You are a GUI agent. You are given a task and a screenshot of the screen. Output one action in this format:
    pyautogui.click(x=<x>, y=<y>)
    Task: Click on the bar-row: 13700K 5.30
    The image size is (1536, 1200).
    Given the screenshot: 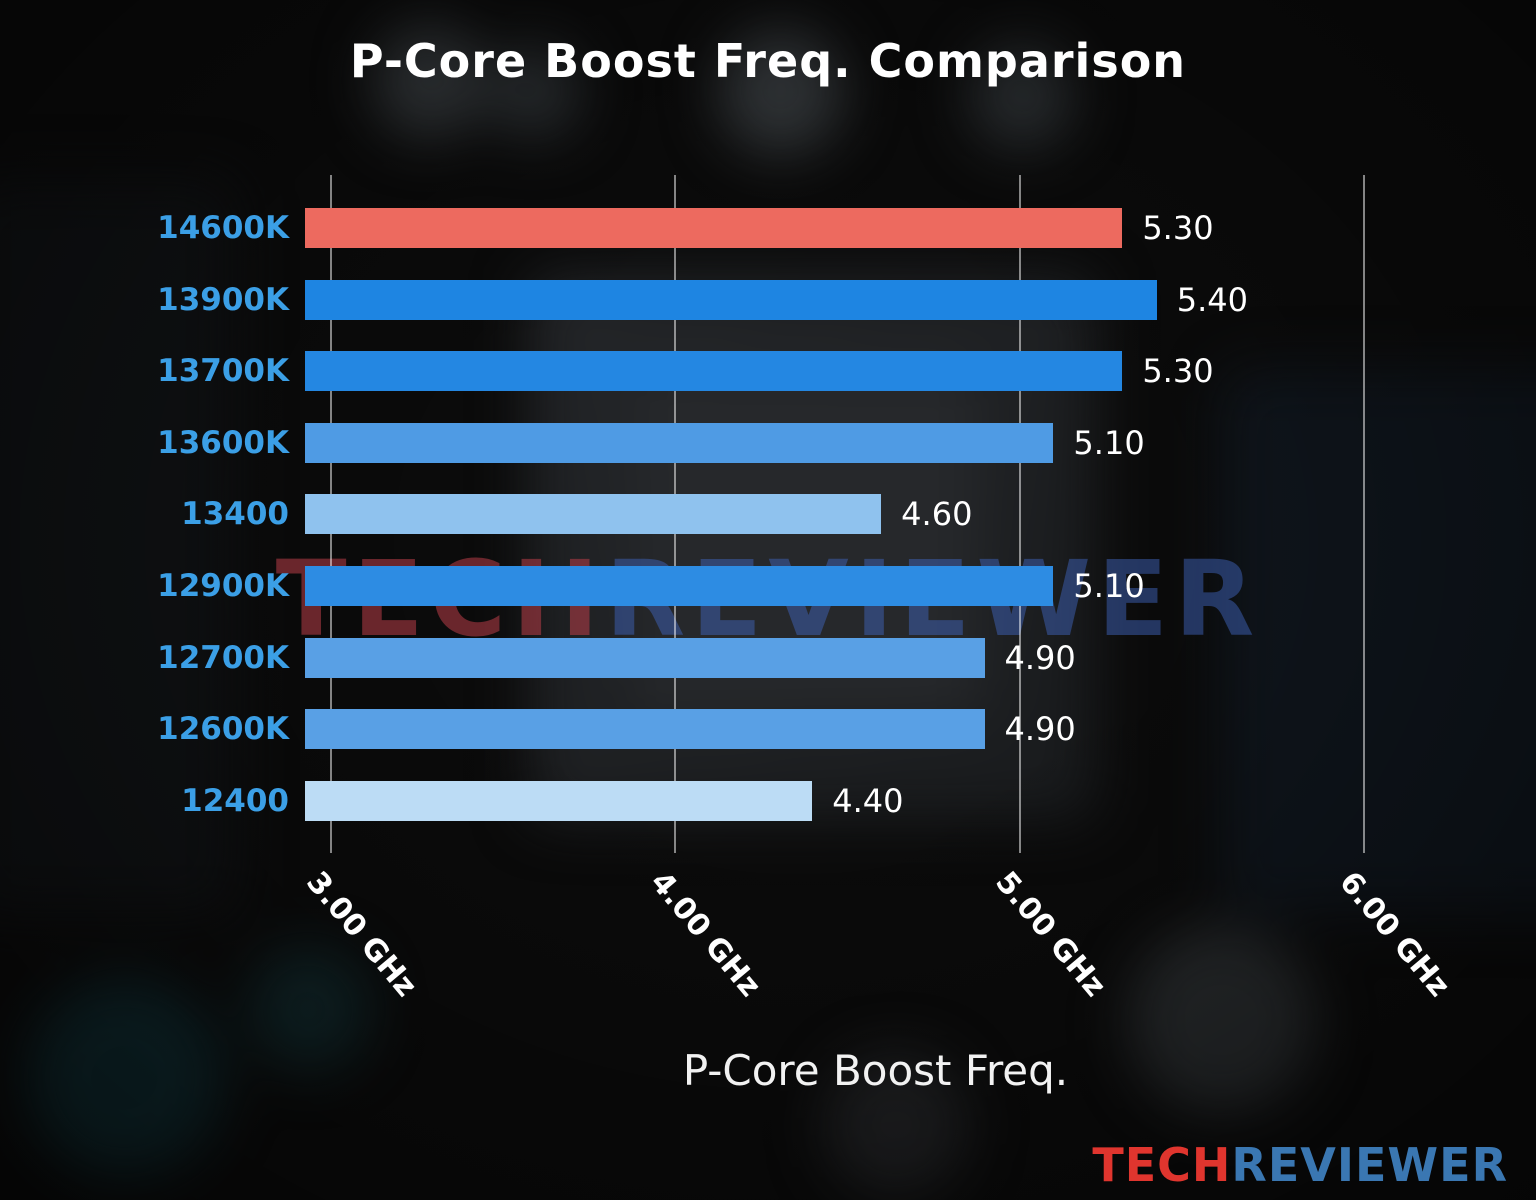 What is the action you would take?
    pyautogui.click(x=801, y=371)
    